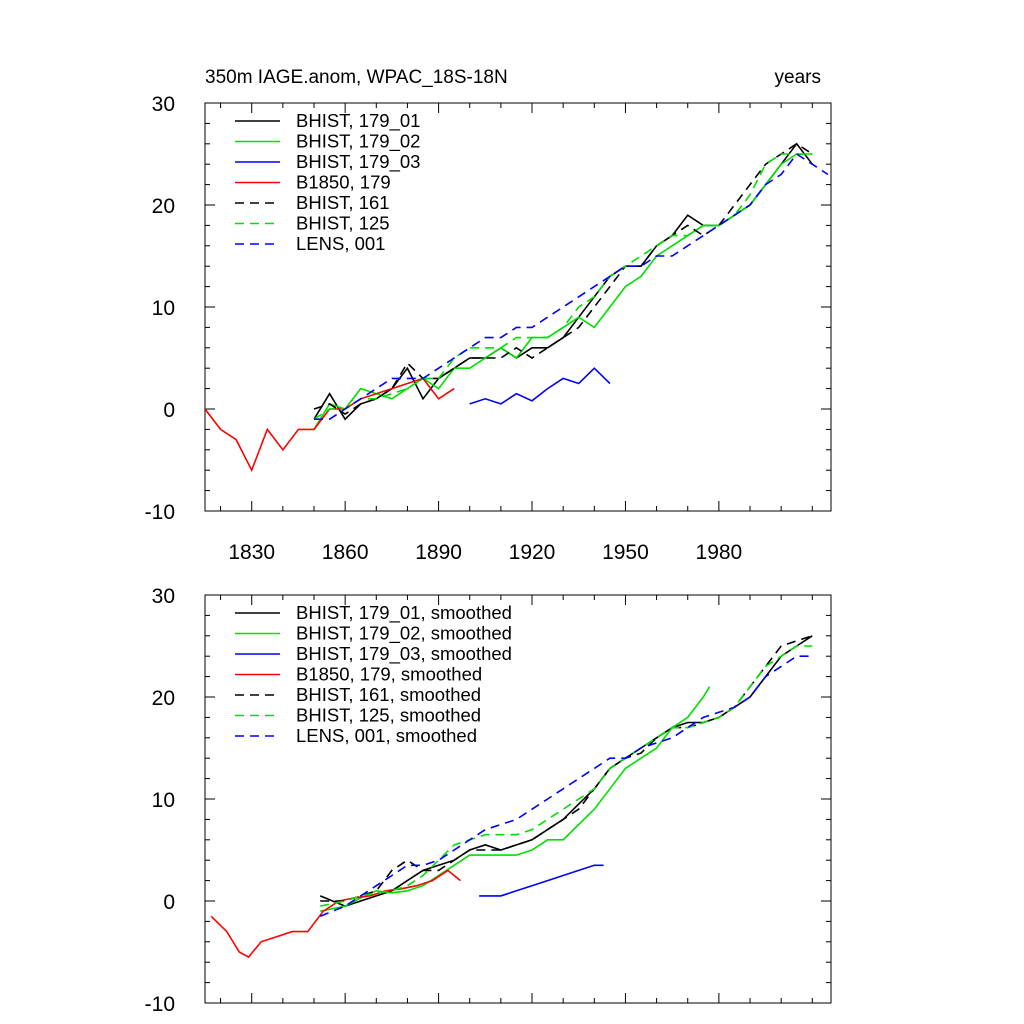 The image size is (1024, 1024). I want to click on x-tick-label: 1860, so click(345, 552).